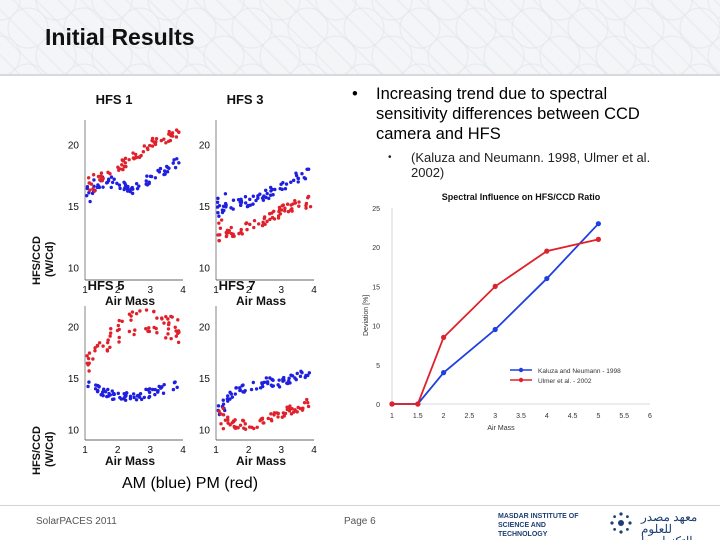 The height and width of the screenshot is (540, 720). I want to click on y-axis-label-2: HFS/CCD (W/Cd), so click(43, 450).